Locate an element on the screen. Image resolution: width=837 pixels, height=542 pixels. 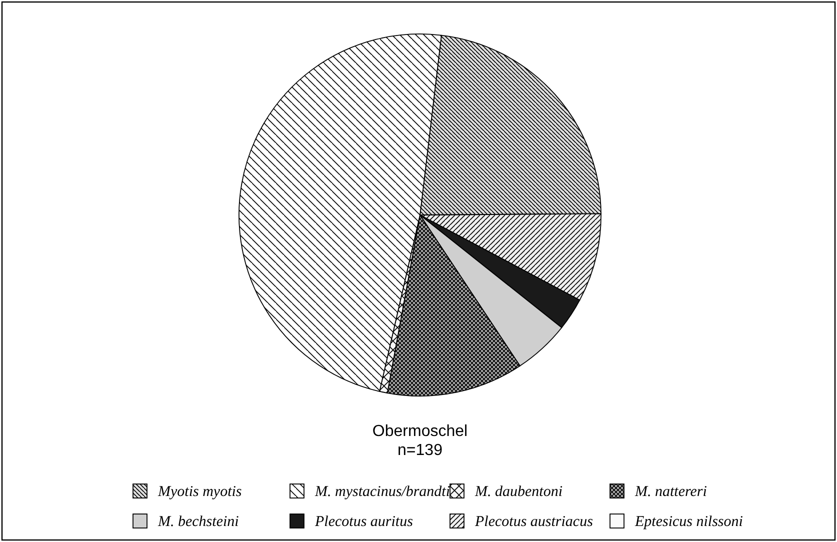
legend-entry: Myotis myotis is located at coordinates (187, 492).